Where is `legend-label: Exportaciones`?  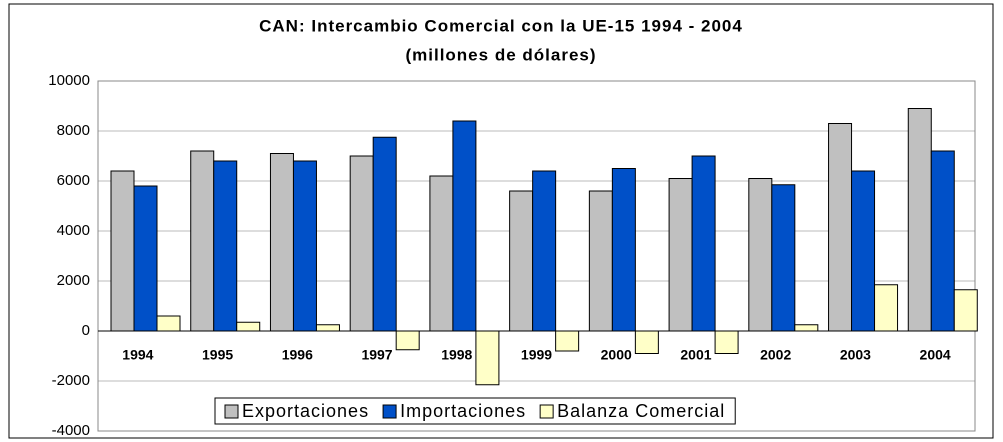 legend-label: Exportaciones is located at coordinates (305, 411).